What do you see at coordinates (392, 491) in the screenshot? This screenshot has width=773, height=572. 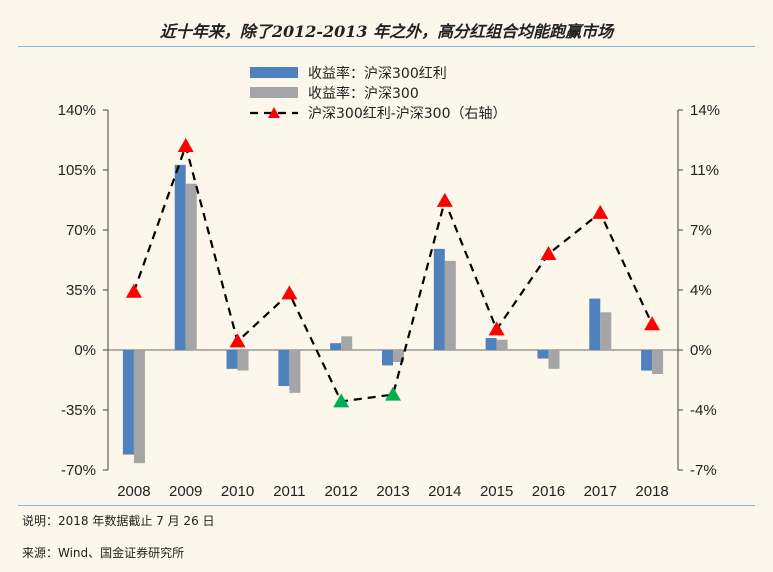 I see `x-tick-label: 2013` at bounding box center [392, 491].